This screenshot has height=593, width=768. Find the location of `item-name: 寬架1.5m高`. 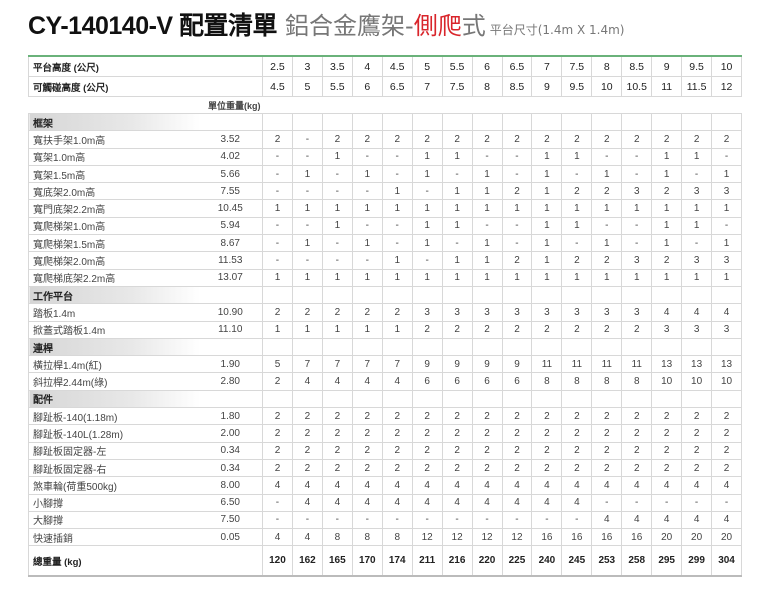

item-name: 寬架1.5m高 is located at coordinates (113, 174).